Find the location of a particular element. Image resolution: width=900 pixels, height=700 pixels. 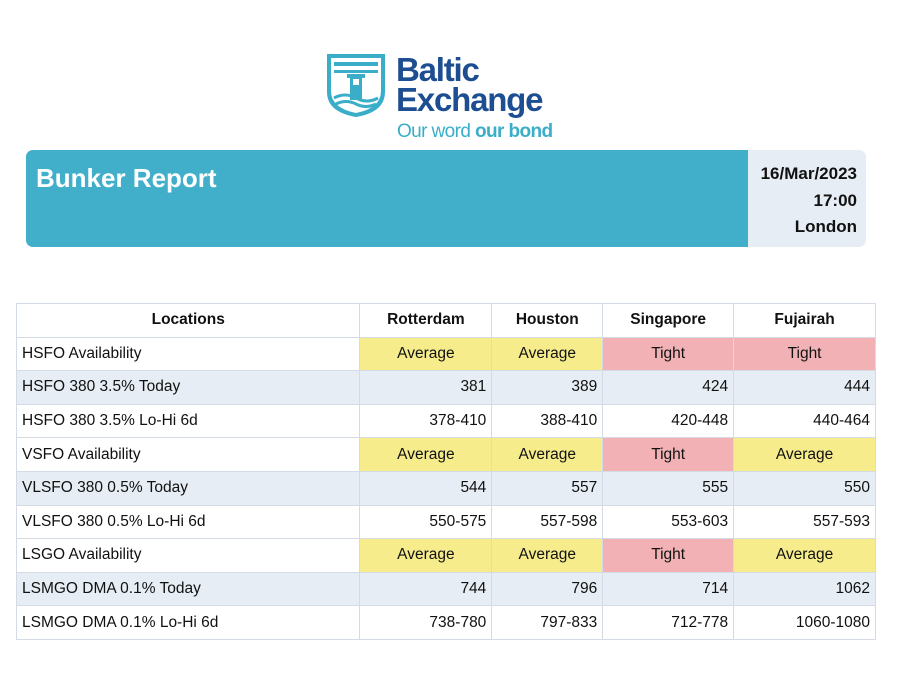

report-title: Bunker Report is located at coordinates (126, 178).